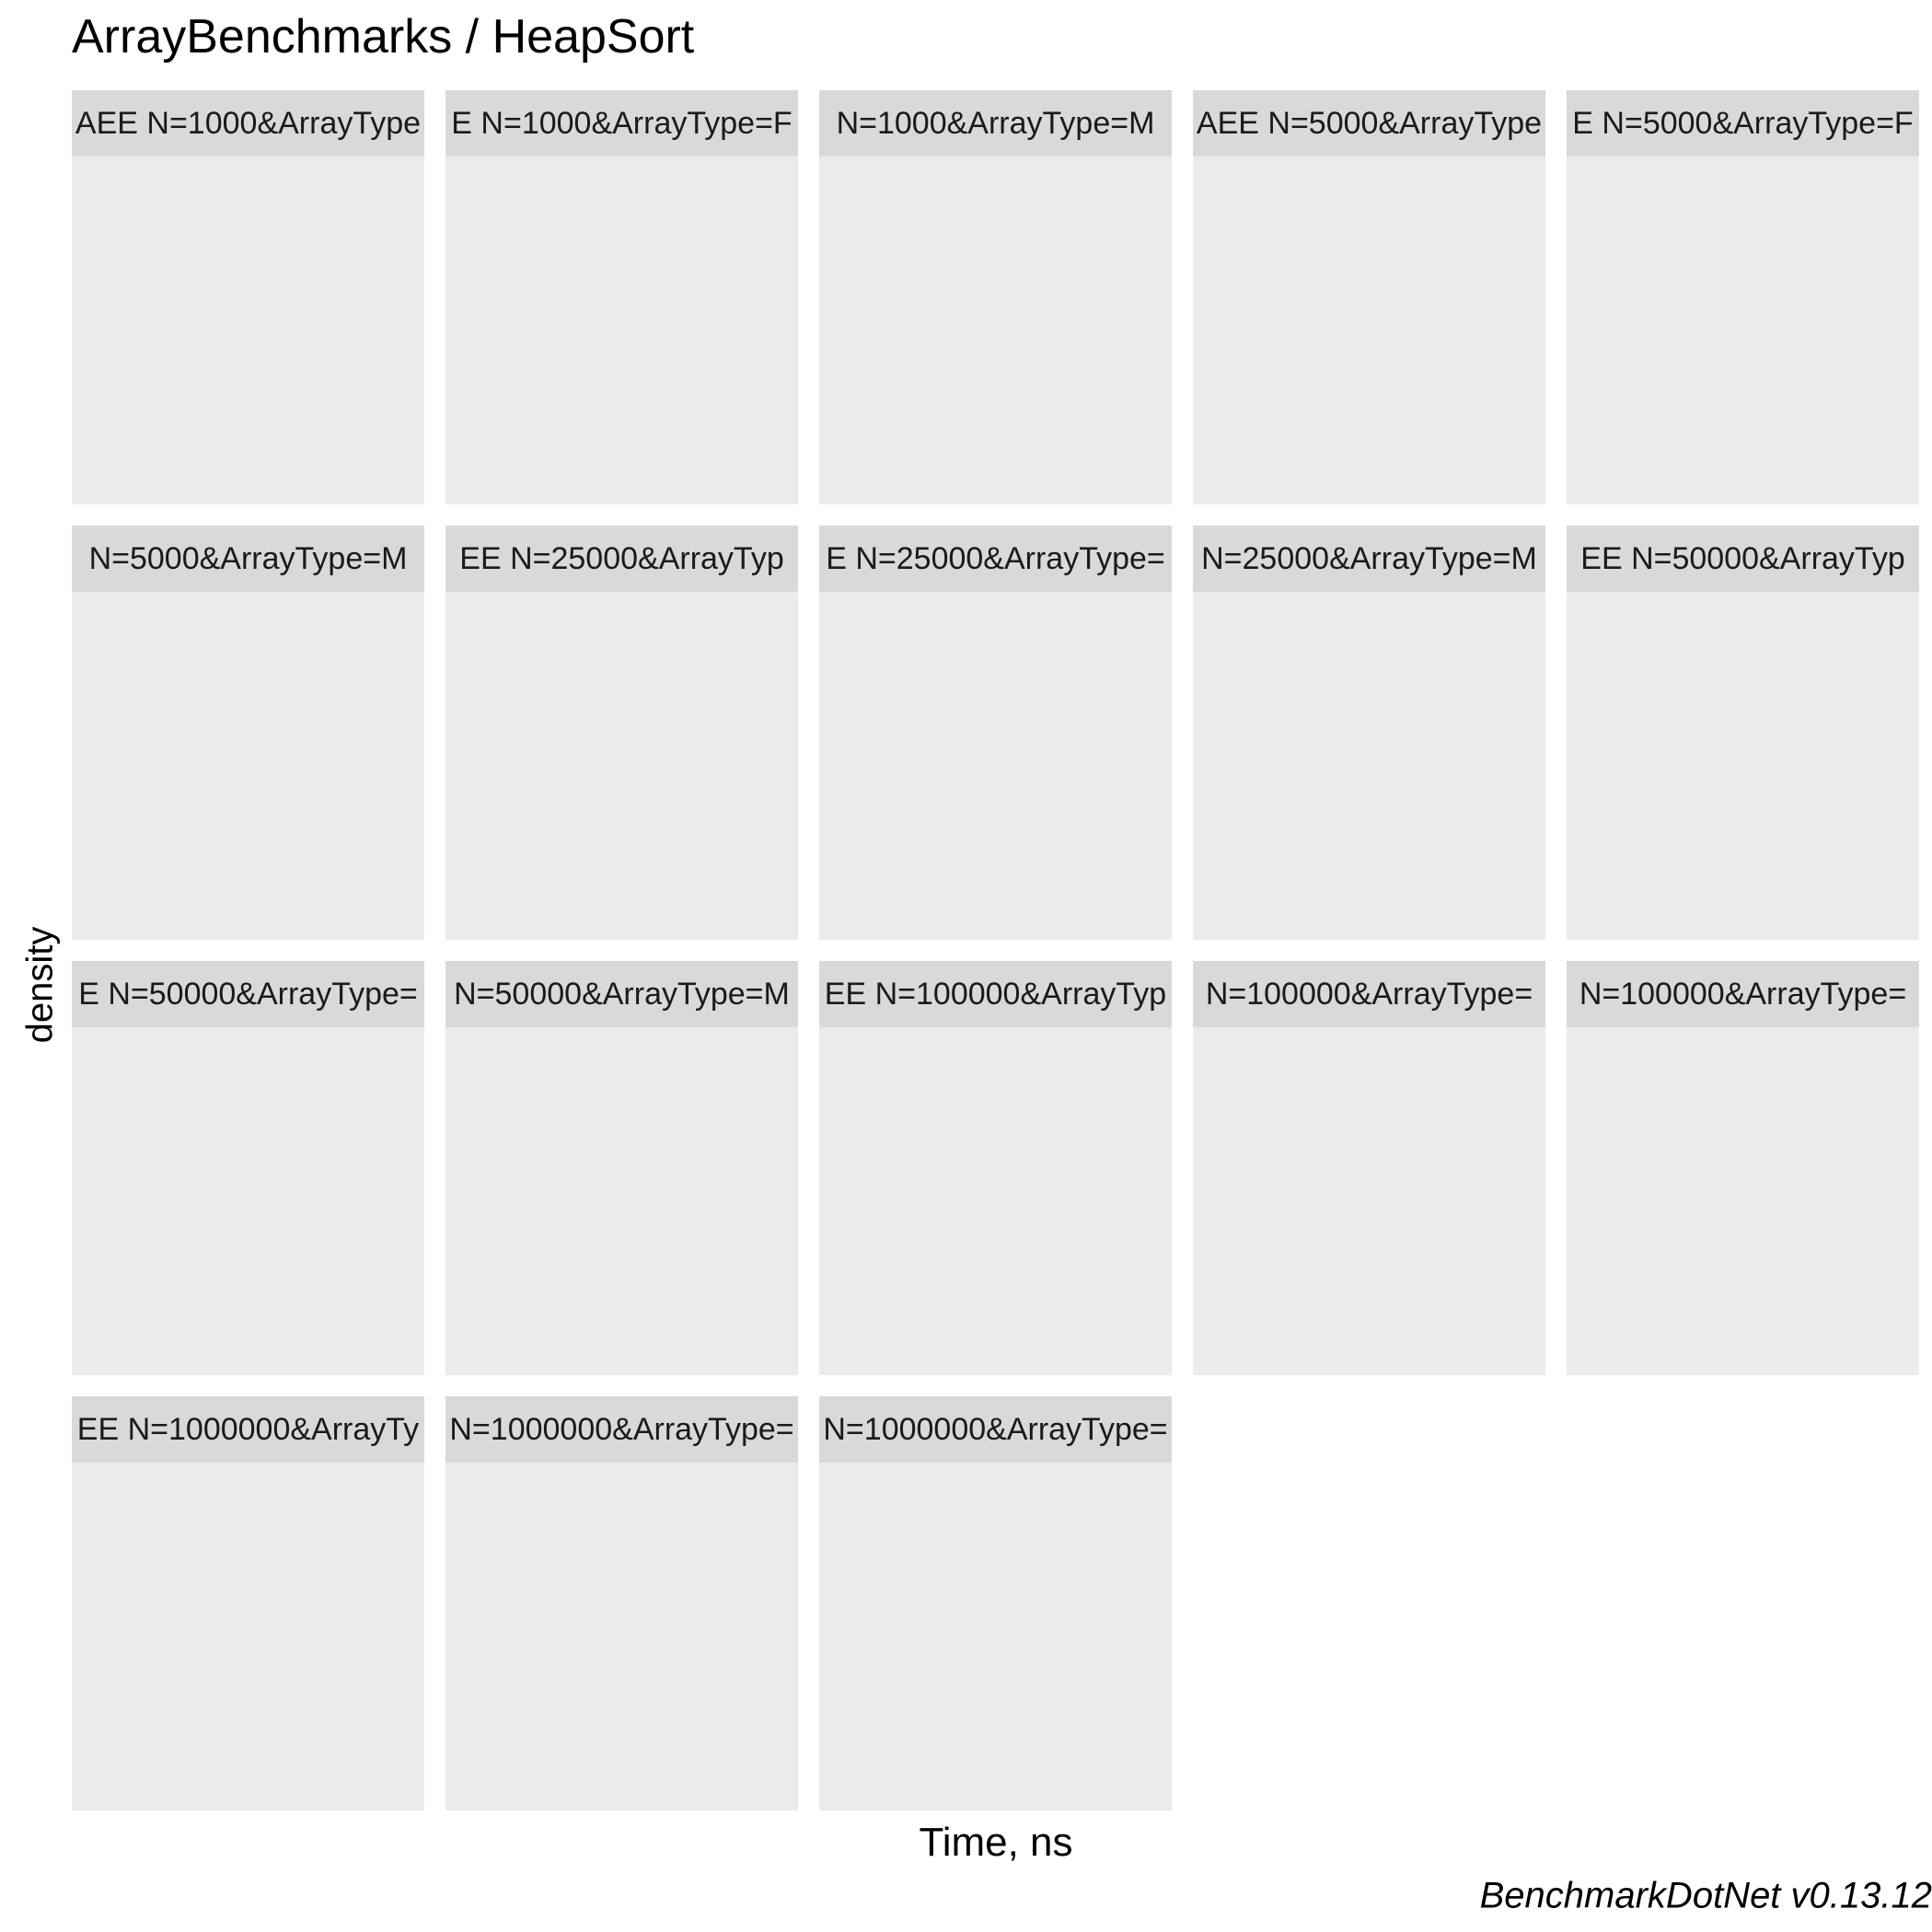 The width and height of the screenshot is (1932, 1932). Describe the element at coordinates (996, 1843) in the screenshot. I see `x-axis-label: Time, ns` at that location.